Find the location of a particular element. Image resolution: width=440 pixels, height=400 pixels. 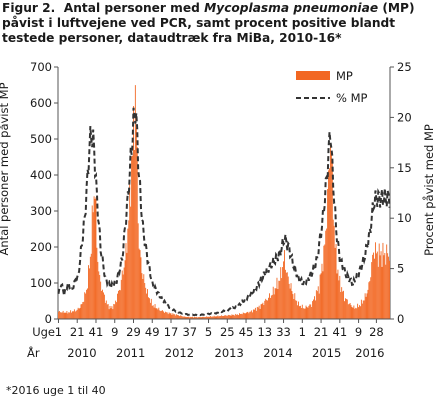

left-tick-label: 700 is located at coordinates (41, 67).